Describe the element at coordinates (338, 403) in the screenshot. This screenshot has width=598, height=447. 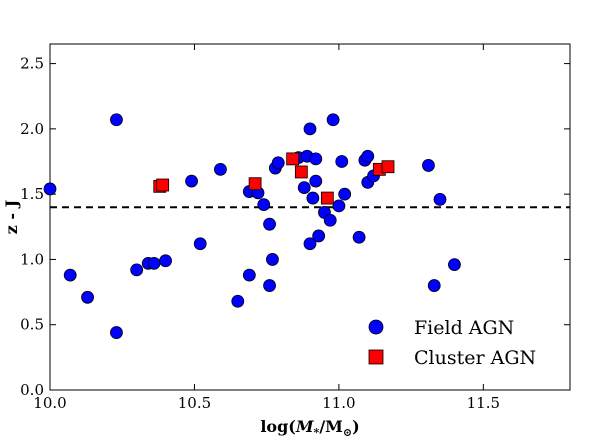
I see `x-tick-label: 11.0` at that location.